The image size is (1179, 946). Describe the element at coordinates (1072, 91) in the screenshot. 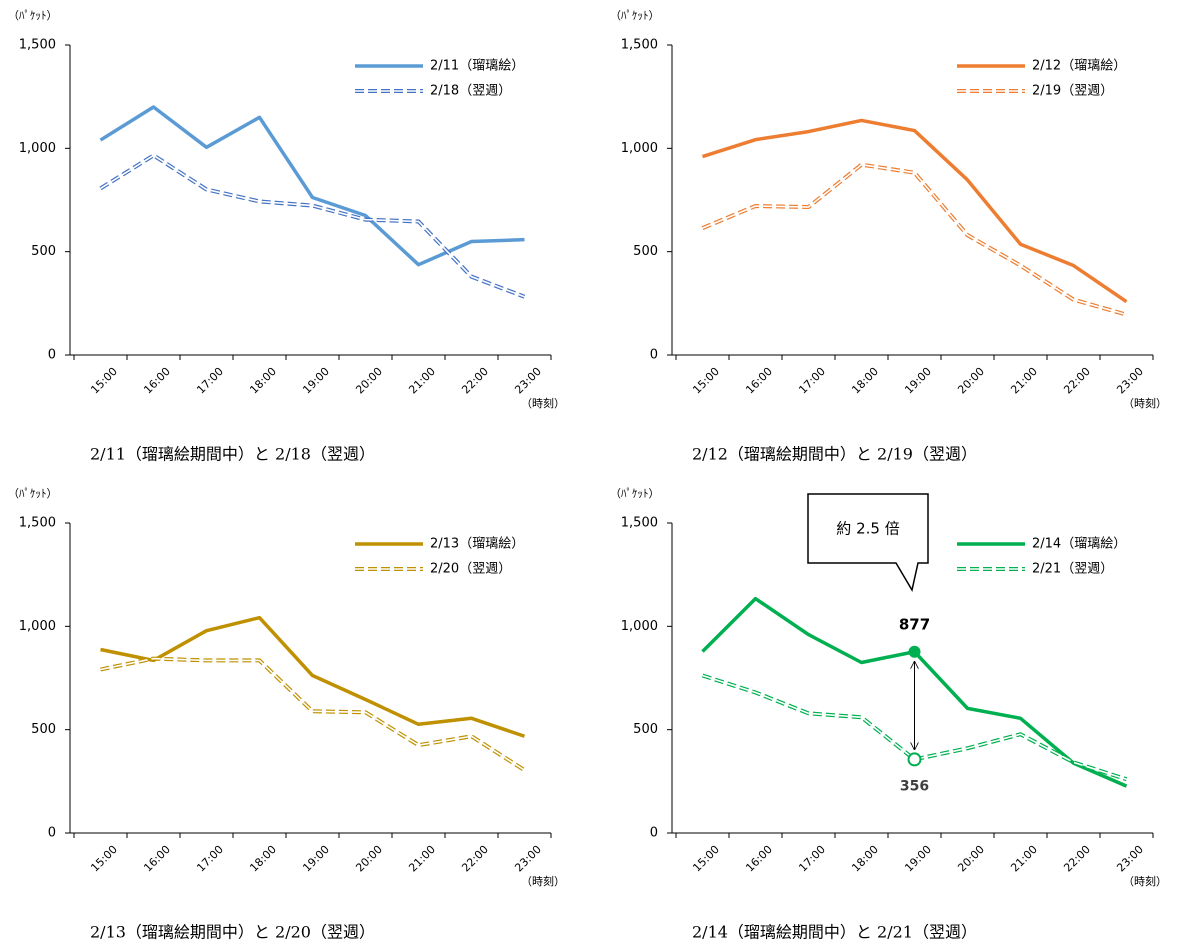

I see `legend-label: 2/19（翌週）` at that location.